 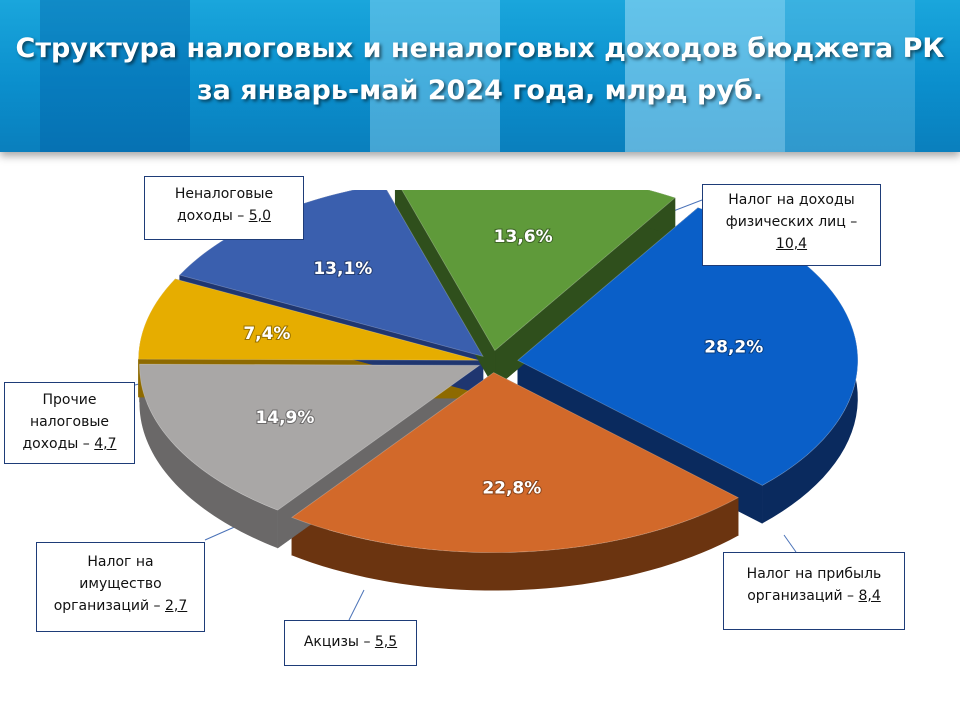 I want to click on callout-non-tax: Неналоговые доходы – 5,0, so click(x=224, y=208).